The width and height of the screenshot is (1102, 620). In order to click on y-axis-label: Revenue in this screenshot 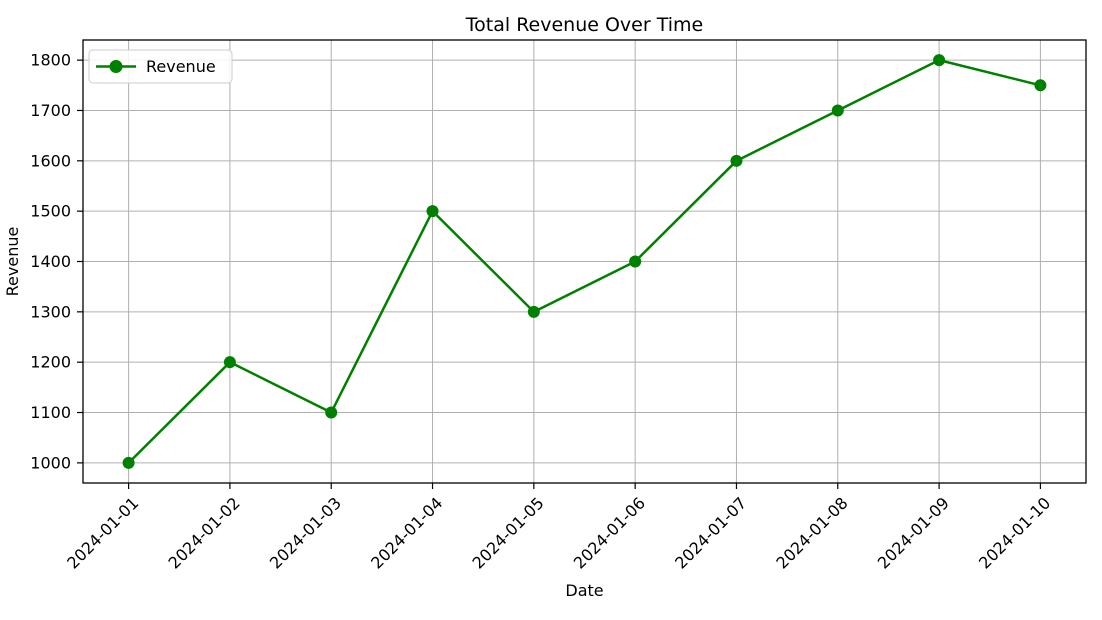, I will do `click(12, 262)`.